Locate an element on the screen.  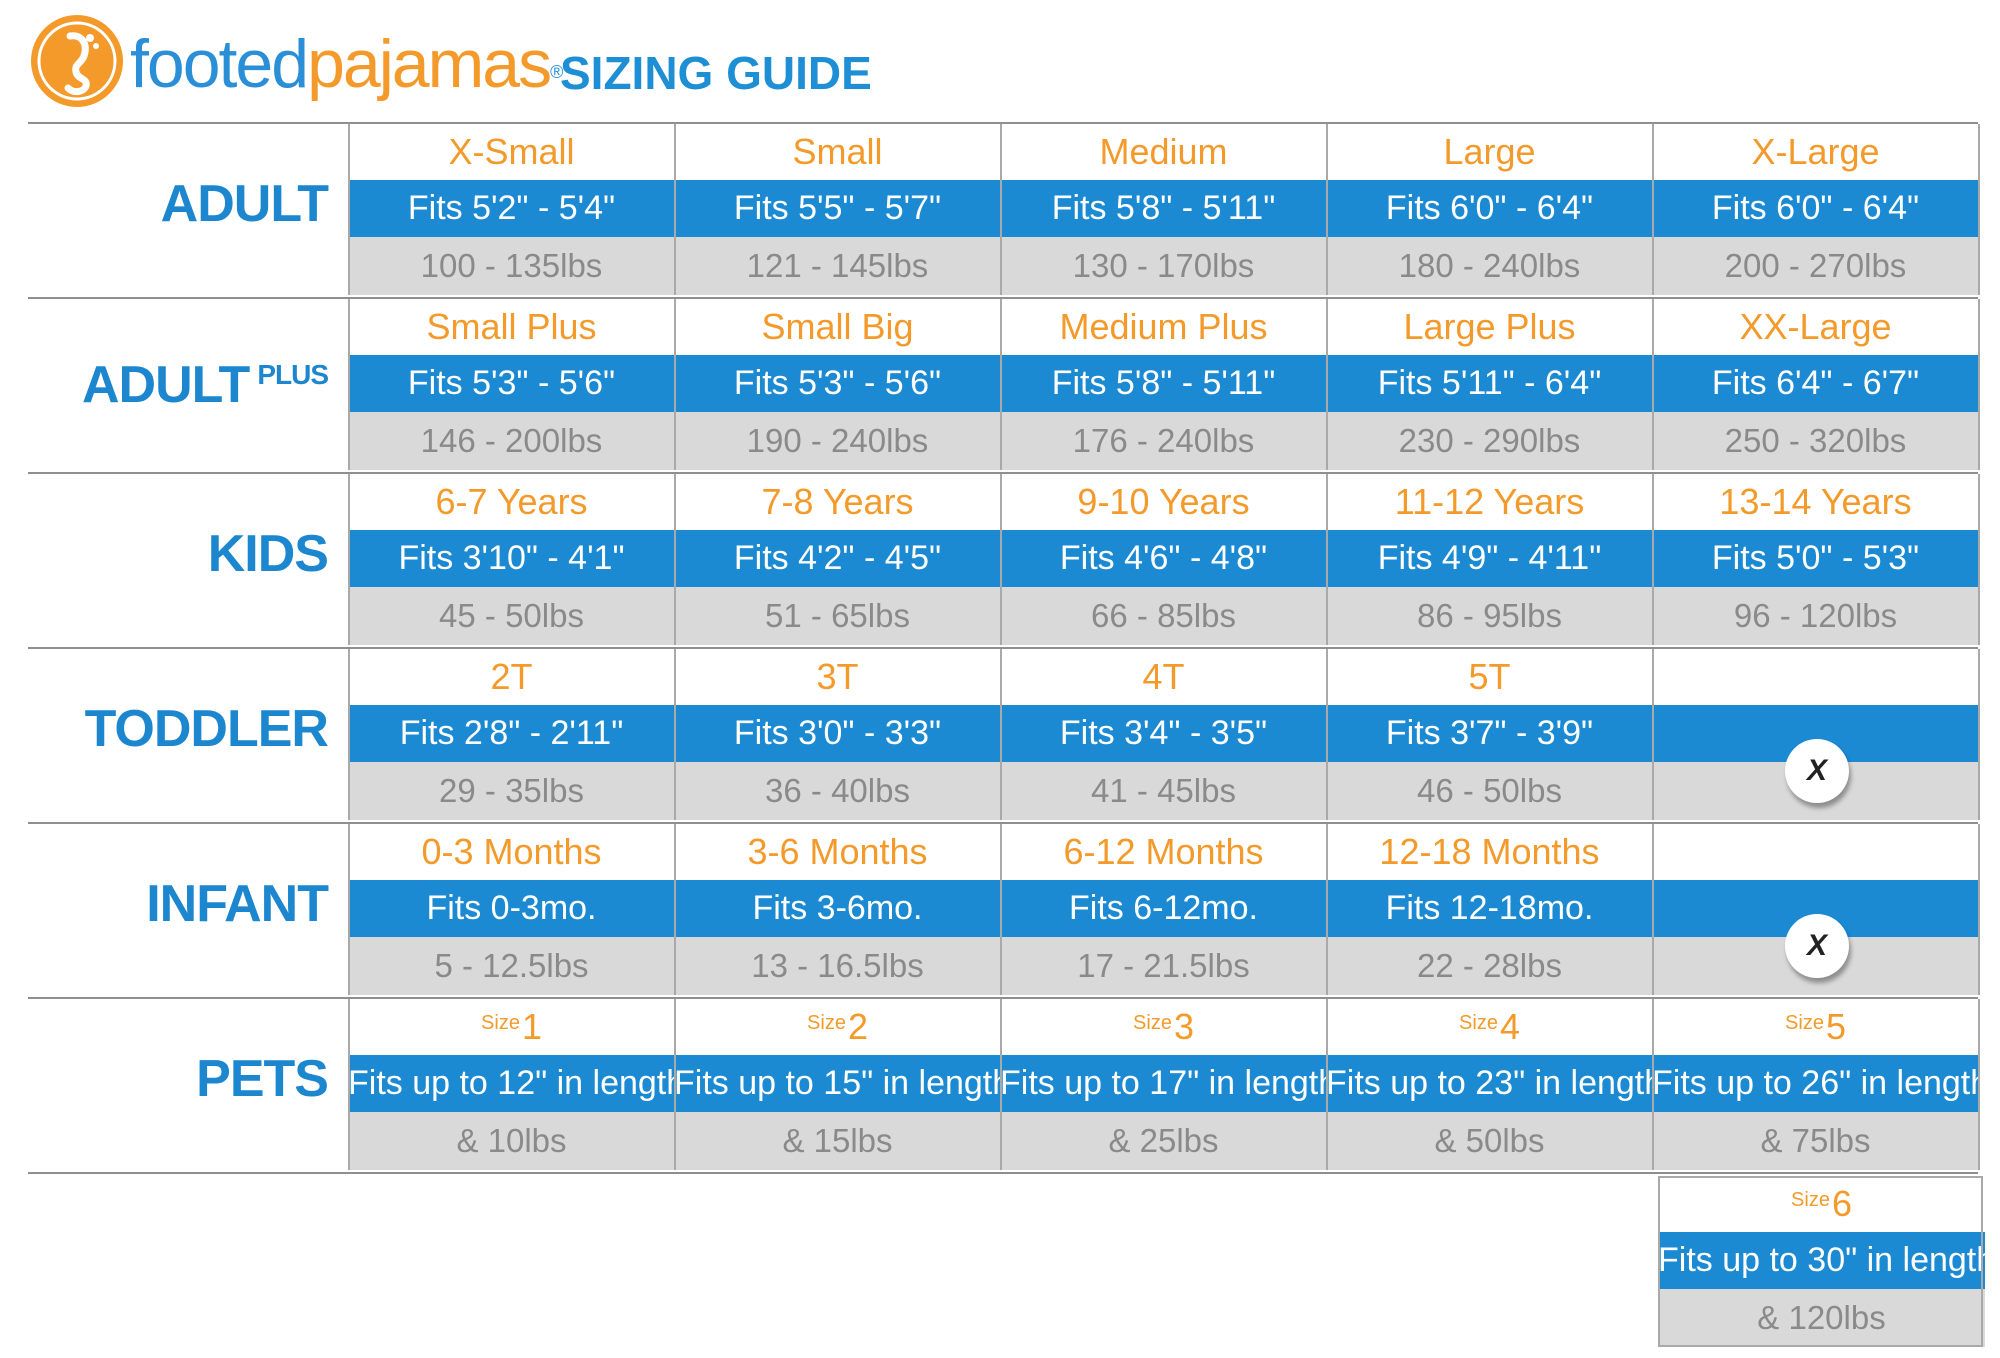
size-column: 5T Fits 3'7" - 3'9" 46 - 50lbs is located at coordinates (1489, 735).